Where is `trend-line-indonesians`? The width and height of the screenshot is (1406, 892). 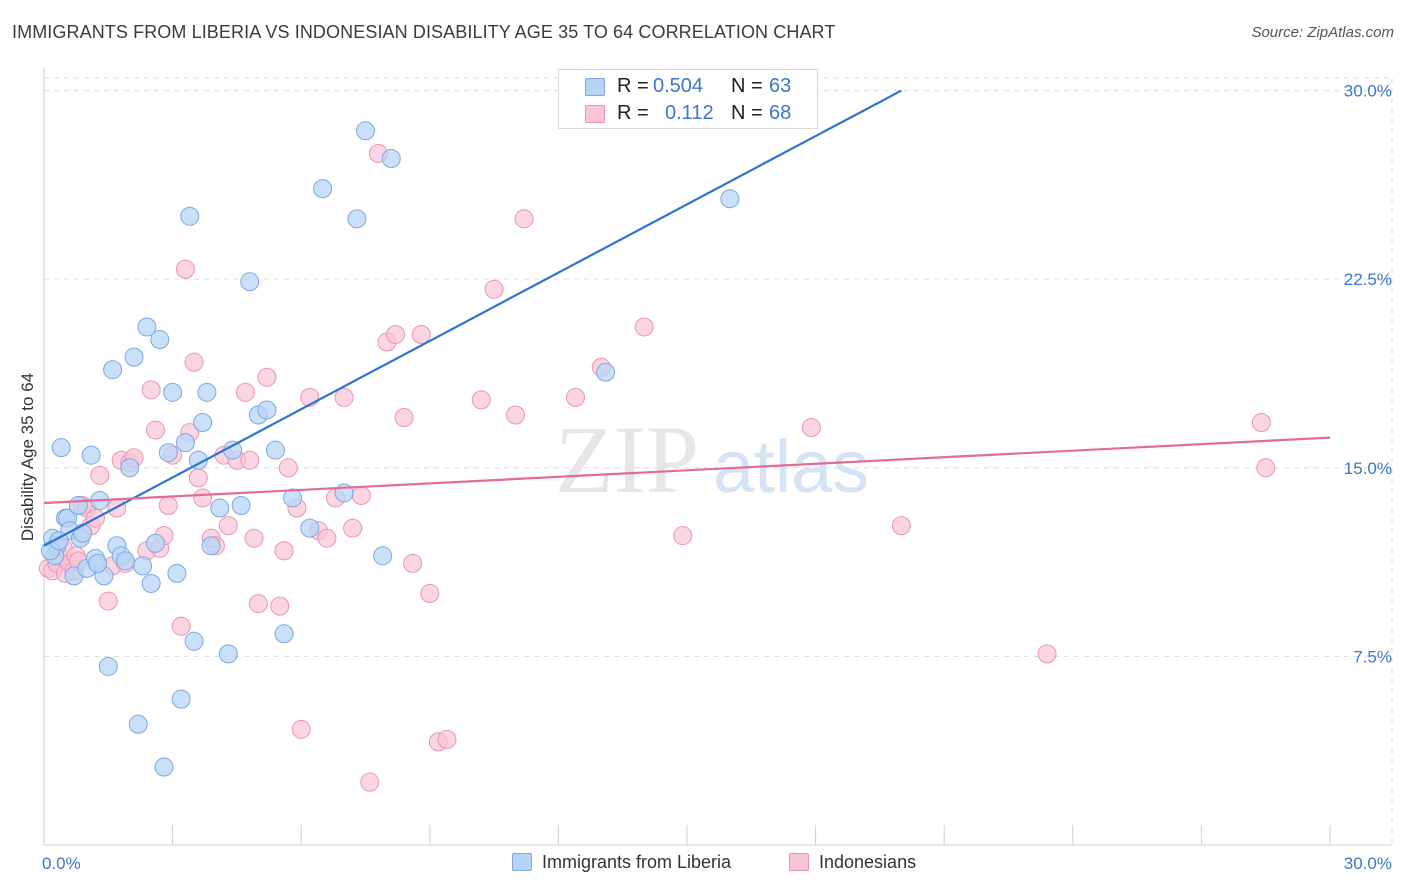 trend-line-indonesians is located at coordinates (687, 470).